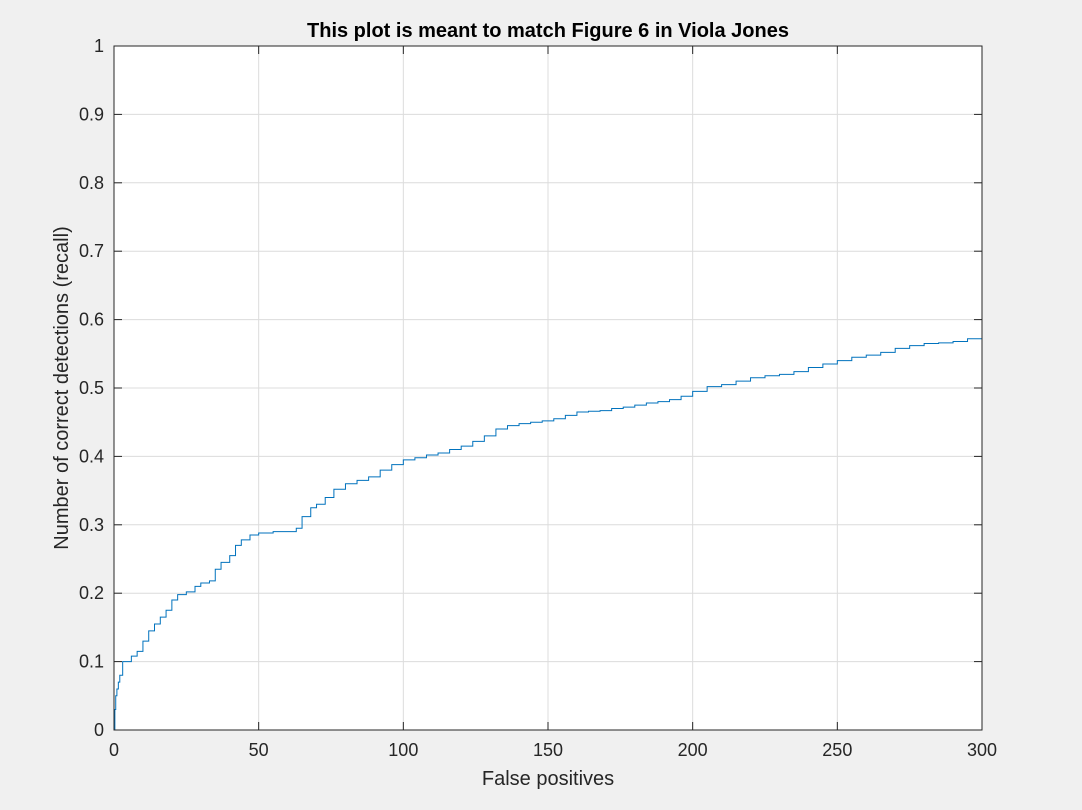  I want to click on x-tick-label: 300, so click(982, 750).